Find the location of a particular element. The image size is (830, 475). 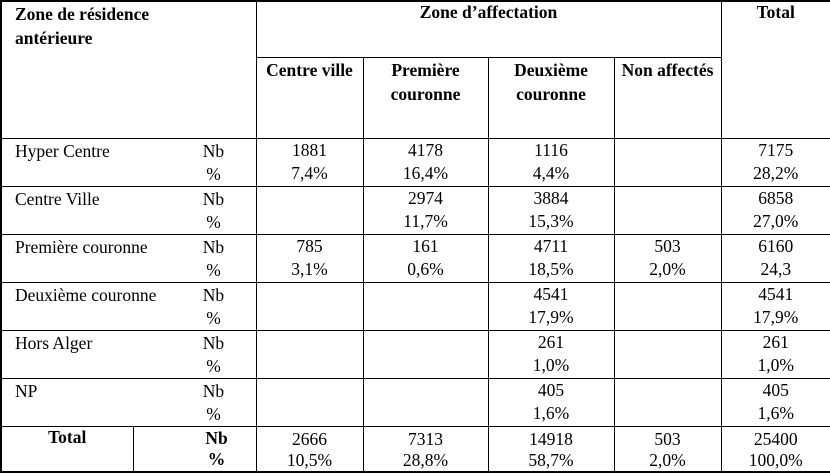

pct-value: 11,7% is located at coordinates (425, 221).